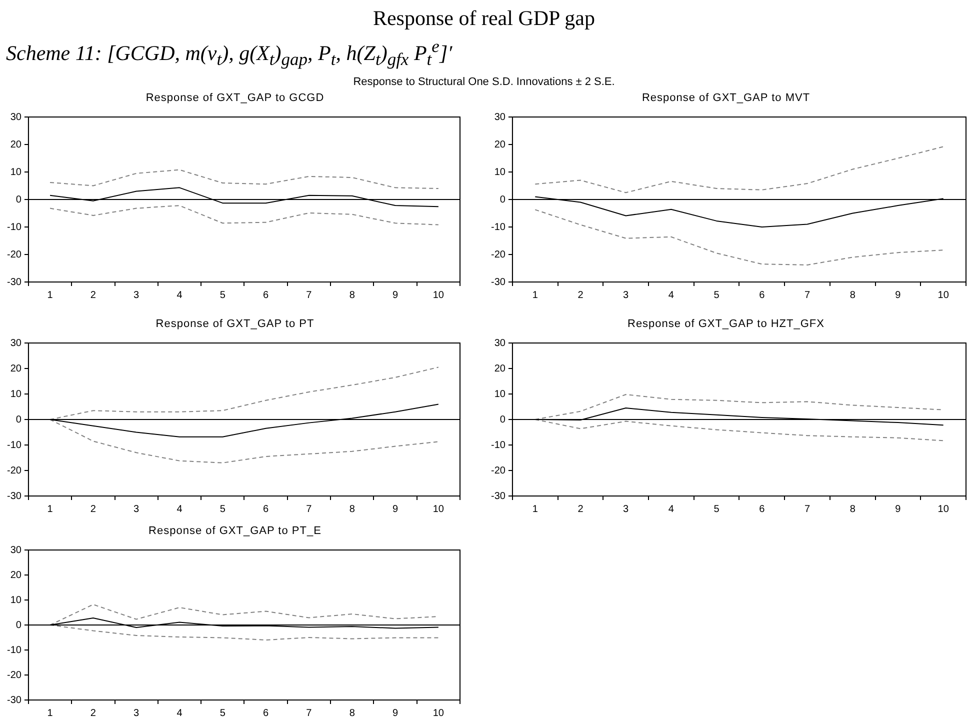 This screenshot has width=968, height=722. I want to click on text: Response of real GDP gap, so click(484, 18).